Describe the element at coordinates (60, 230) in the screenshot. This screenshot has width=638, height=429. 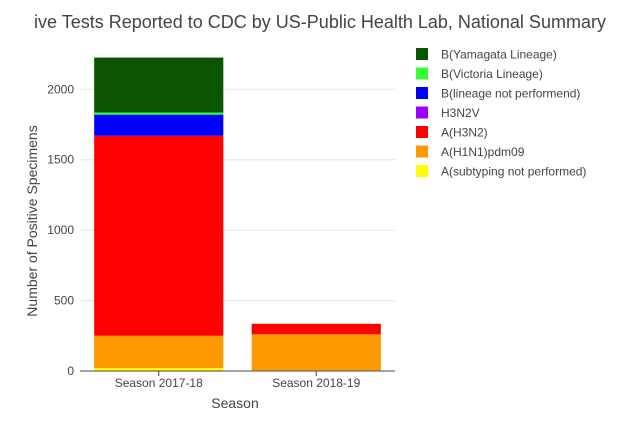
I see `y-tick-label: 1000` at that location.